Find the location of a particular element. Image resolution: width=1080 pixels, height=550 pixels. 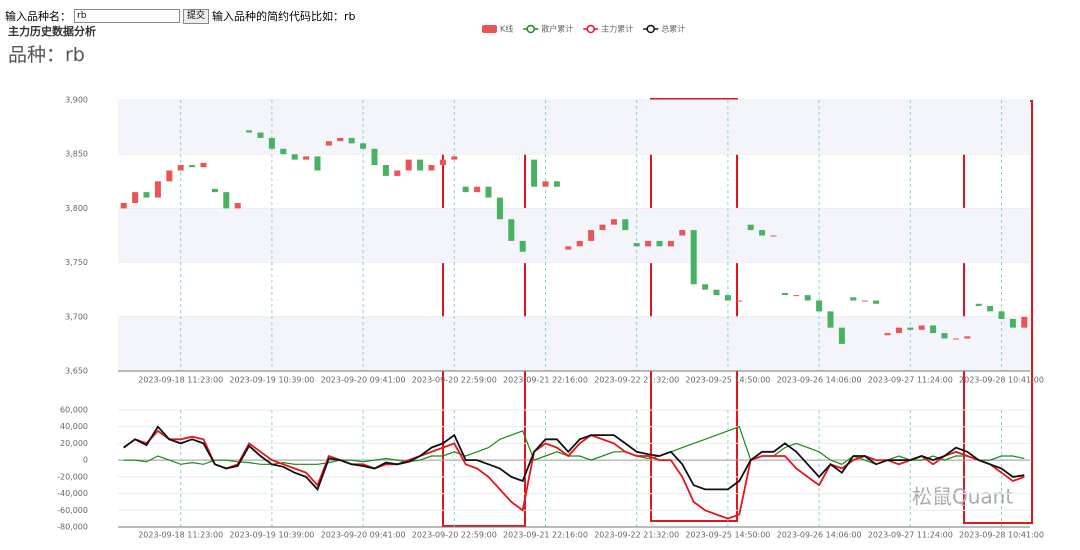

legend-label: 总累计 is located at coordinates (673, 29).